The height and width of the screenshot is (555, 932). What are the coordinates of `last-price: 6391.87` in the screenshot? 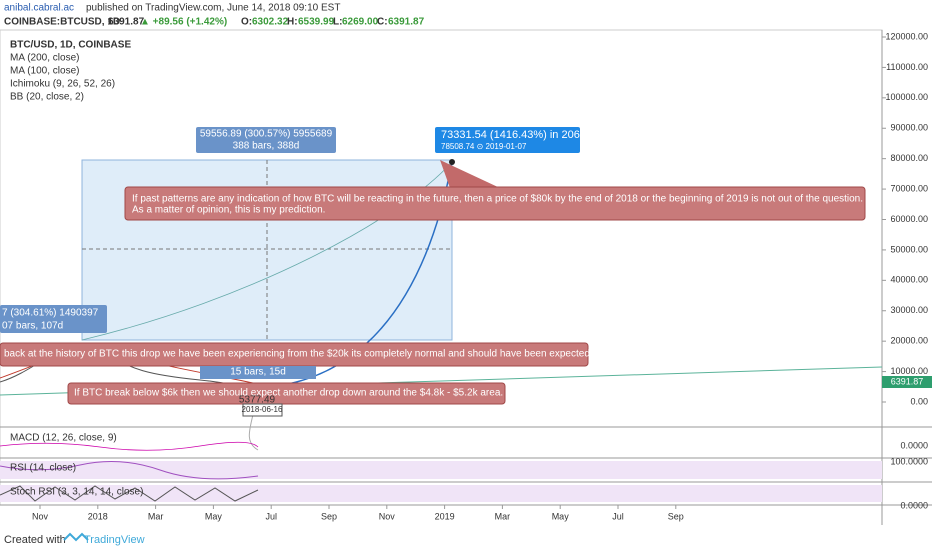 It's located at (907, 381).